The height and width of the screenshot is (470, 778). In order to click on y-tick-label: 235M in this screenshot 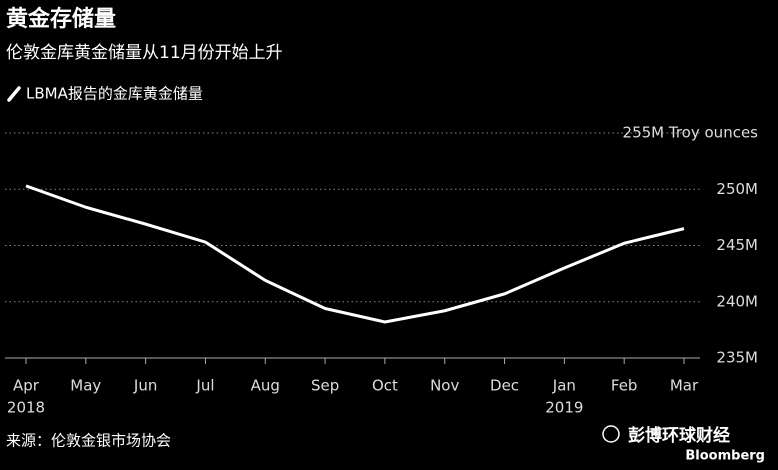, I will do `click(737, 358)`.